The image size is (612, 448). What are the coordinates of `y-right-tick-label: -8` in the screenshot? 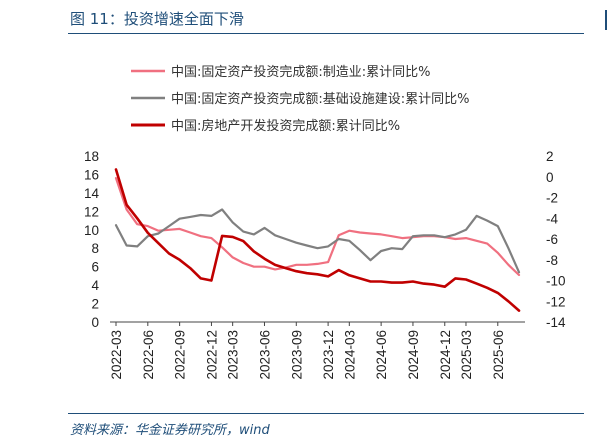 It's located at (552, 260).